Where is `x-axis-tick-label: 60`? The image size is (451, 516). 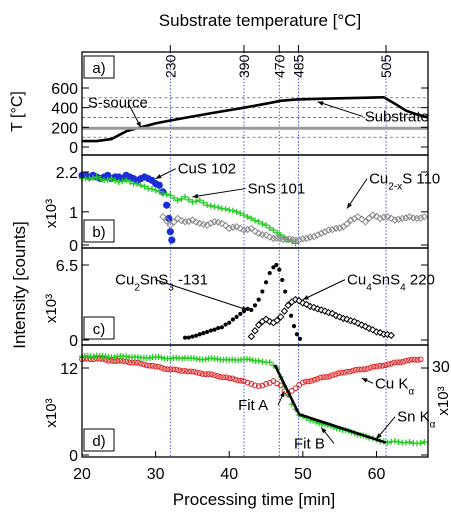
x-axis-tick-label: 60 is located at coordinates (377, 474).